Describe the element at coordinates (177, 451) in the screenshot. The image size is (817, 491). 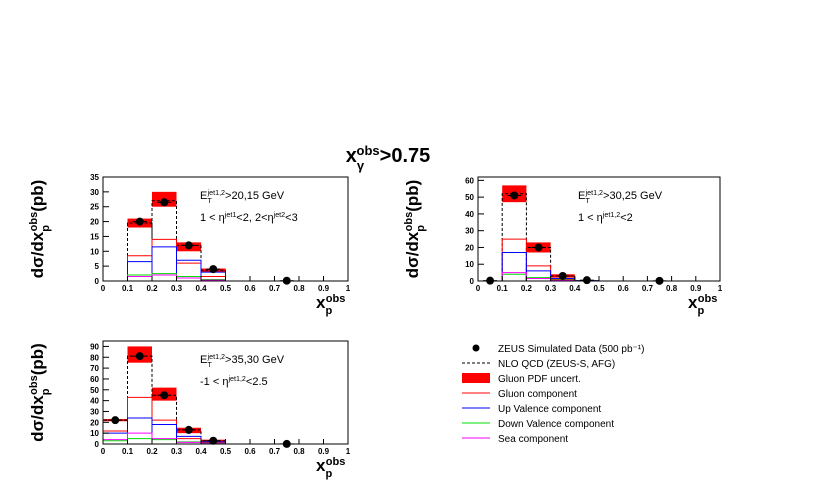
I see `x-tick-label: 0.3` at that location.